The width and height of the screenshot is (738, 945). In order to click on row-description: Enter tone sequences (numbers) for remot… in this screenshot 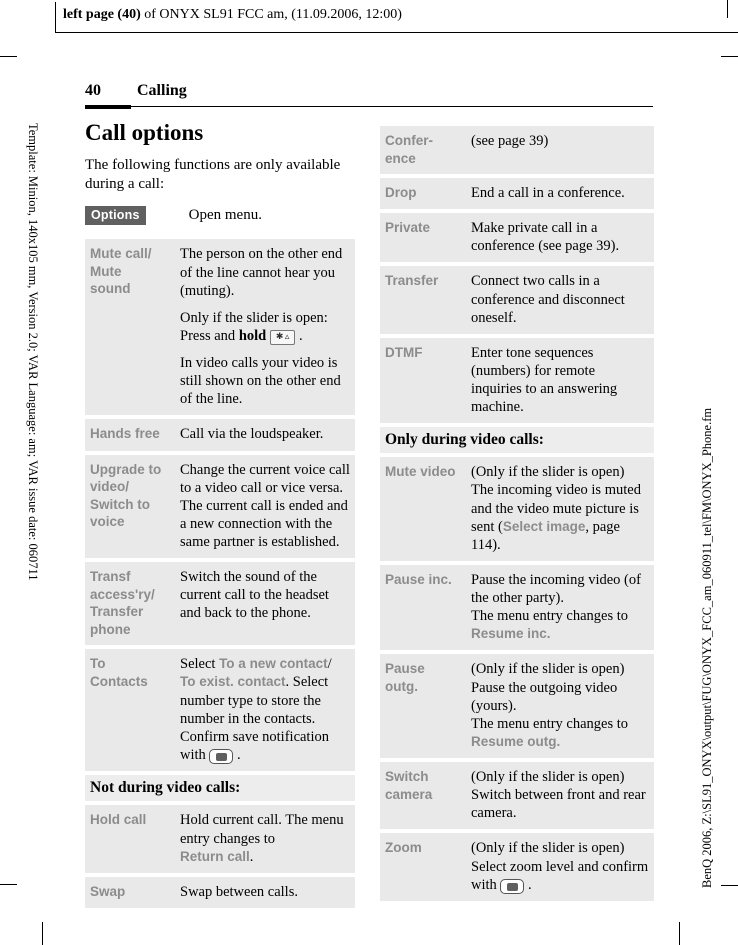, I will do `click(544, 380)`.